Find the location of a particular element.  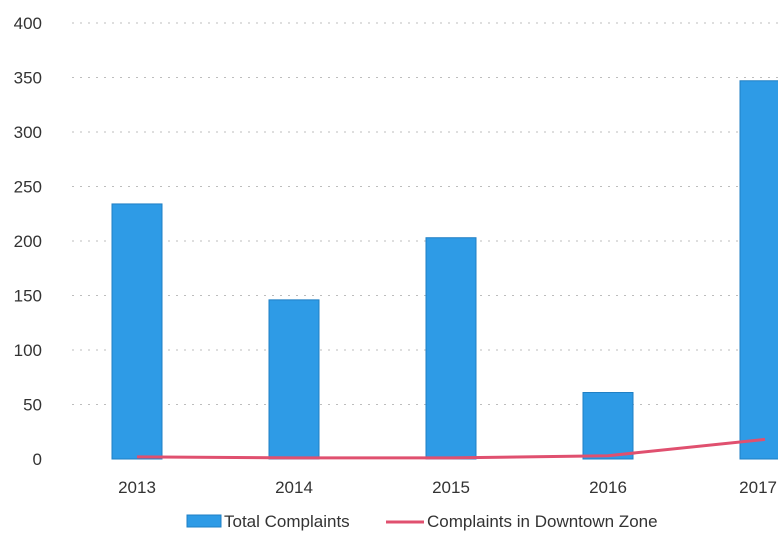

y-tick-label: 300 is located at coordinates (28, 132).